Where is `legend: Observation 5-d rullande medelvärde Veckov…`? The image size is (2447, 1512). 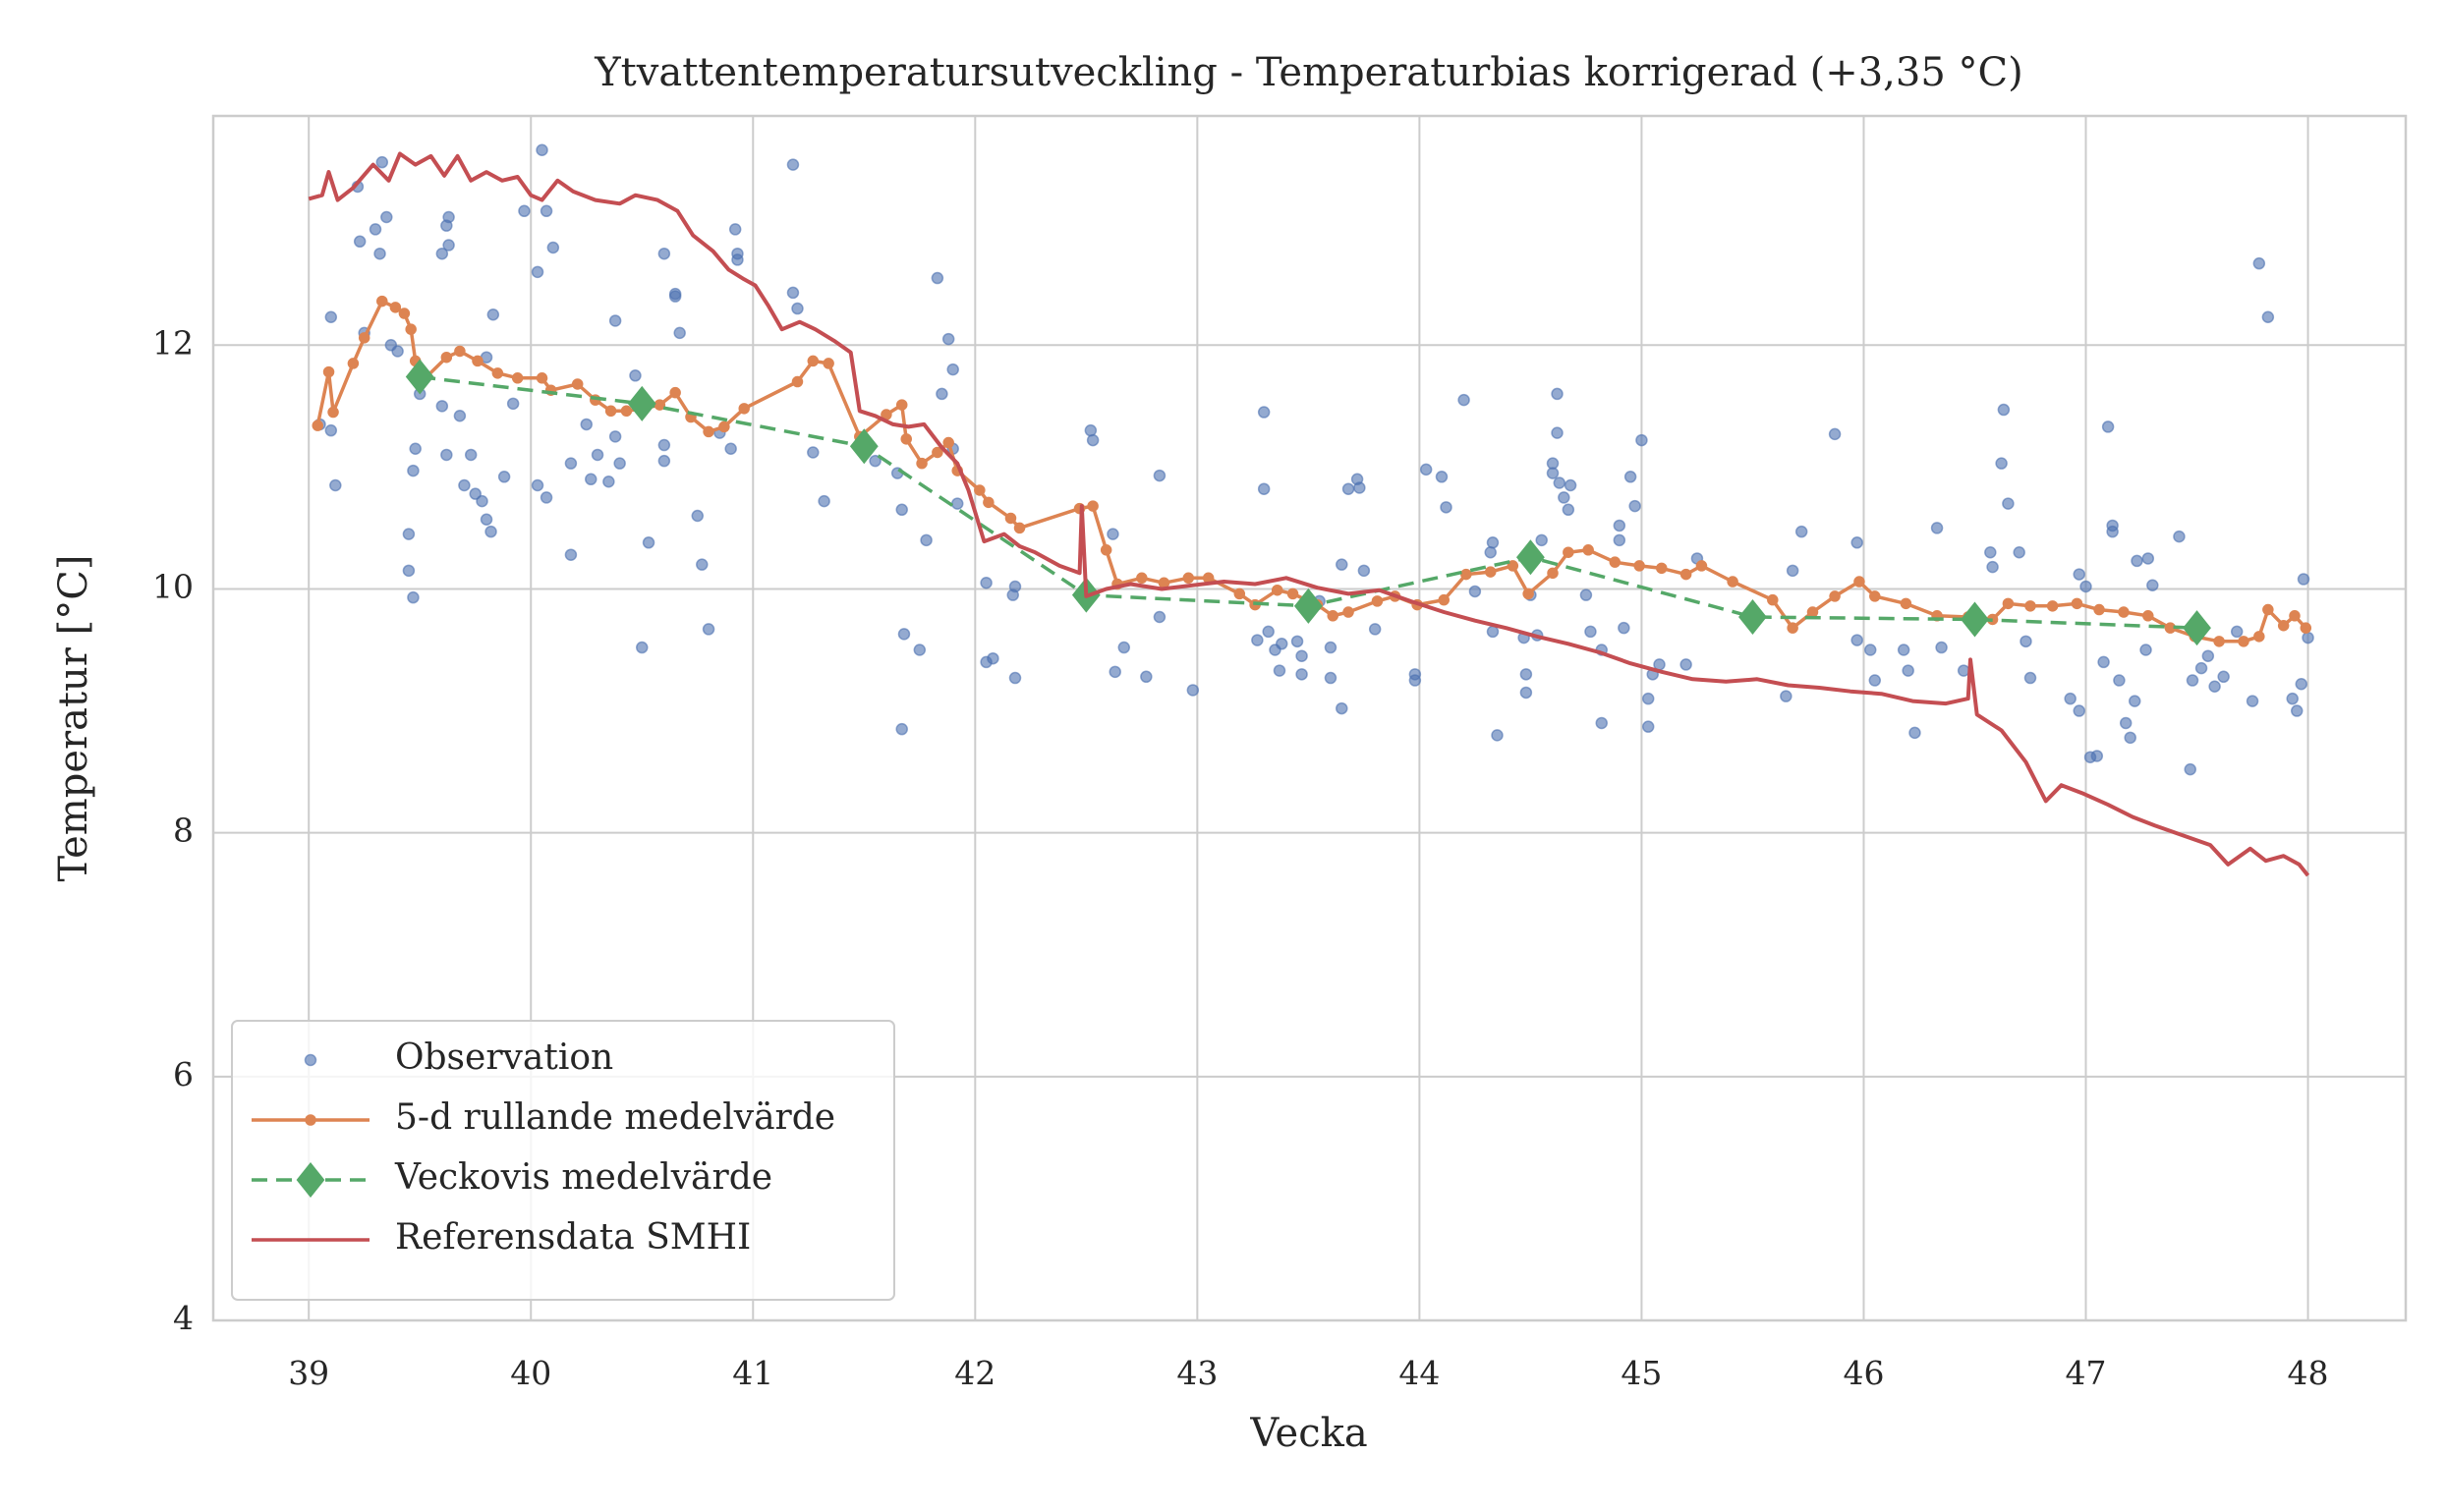 legend: Observation 5-d rullande medelvärde Veckov… is located at coordinates (563, 1160).